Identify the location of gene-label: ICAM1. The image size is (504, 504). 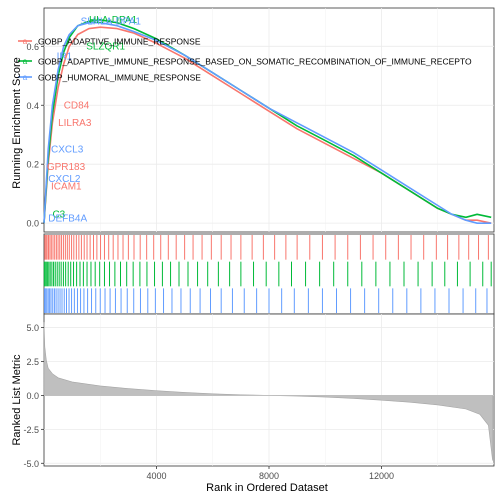
(66, 186).